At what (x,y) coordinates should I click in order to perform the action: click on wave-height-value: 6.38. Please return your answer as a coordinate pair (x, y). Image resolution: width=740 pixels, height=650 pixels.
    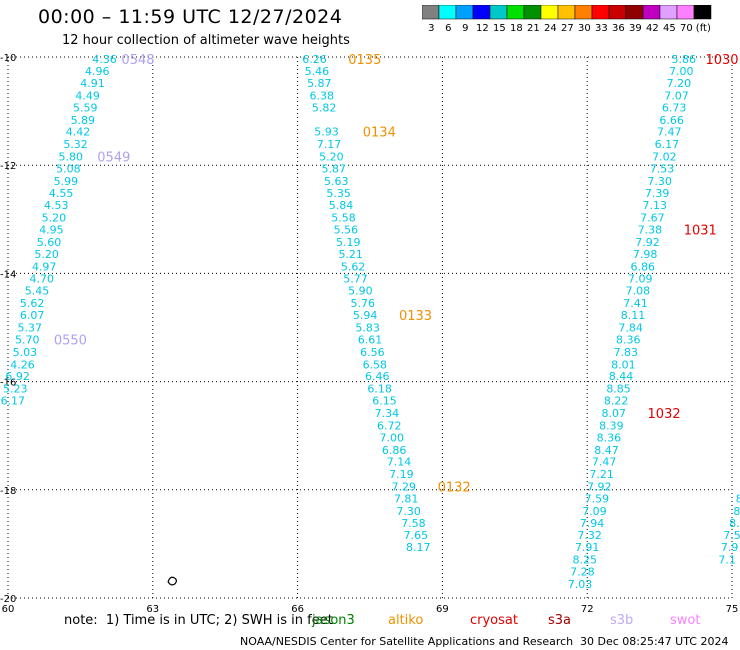
    Looking at the image, I should click on (321, 95).